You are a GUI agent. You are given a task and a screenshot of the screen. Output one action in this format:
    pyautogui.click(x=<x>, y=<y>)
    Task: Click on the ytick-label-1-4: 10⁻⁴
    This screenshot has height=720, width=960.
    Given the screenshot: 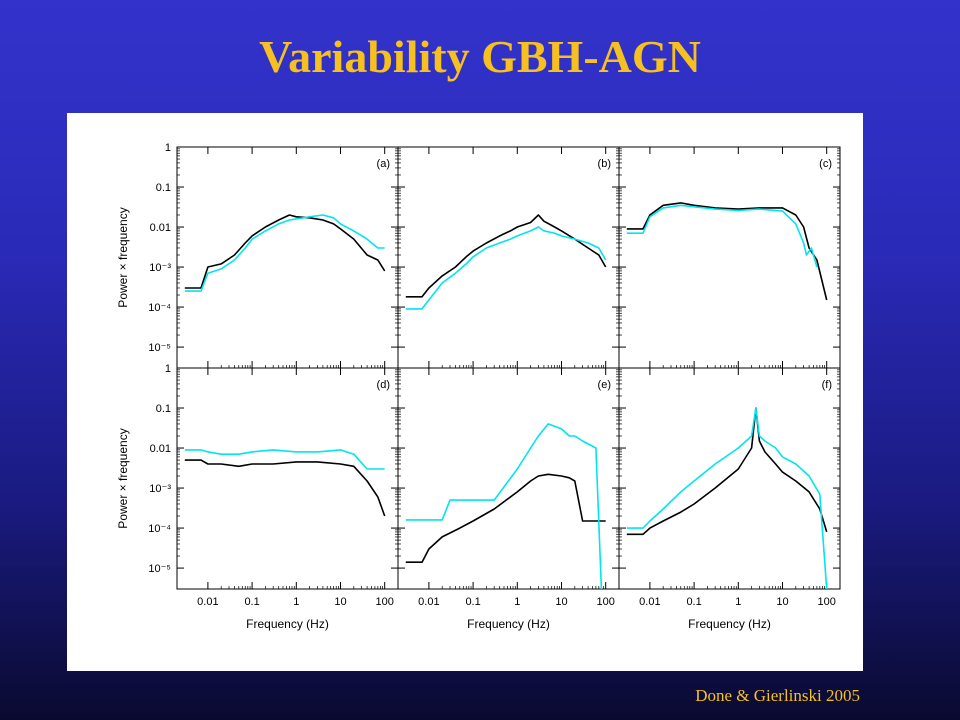 What is the action you would take?
    pyautogui.click(x=159, y=308)
    